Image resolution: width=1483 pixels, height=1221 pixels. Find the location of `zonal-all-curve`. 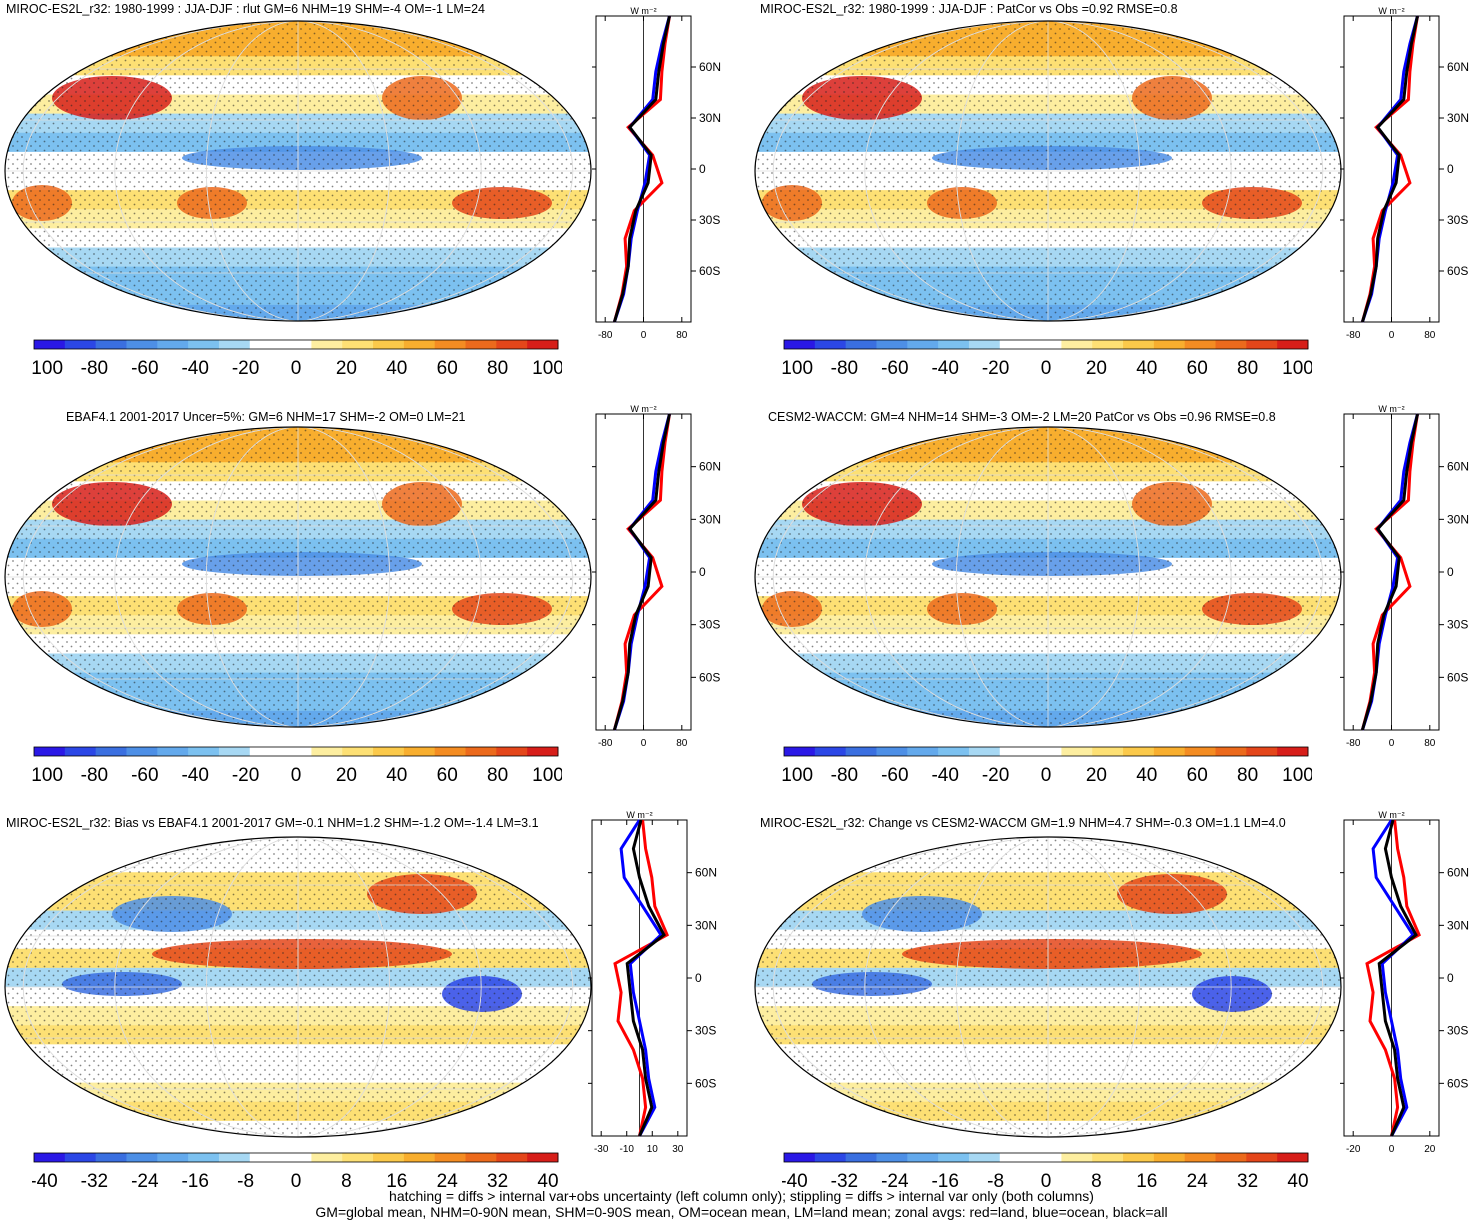

zonal-all-curve is located at coordinates (1389, 169).